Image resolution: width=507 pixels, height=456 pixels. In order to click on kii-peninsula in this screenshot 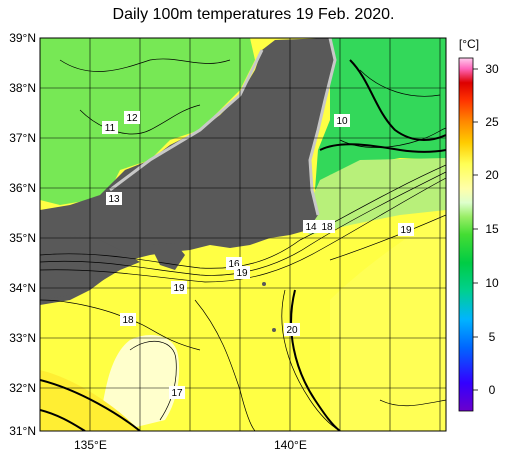, I will do `click(167, 256)`.